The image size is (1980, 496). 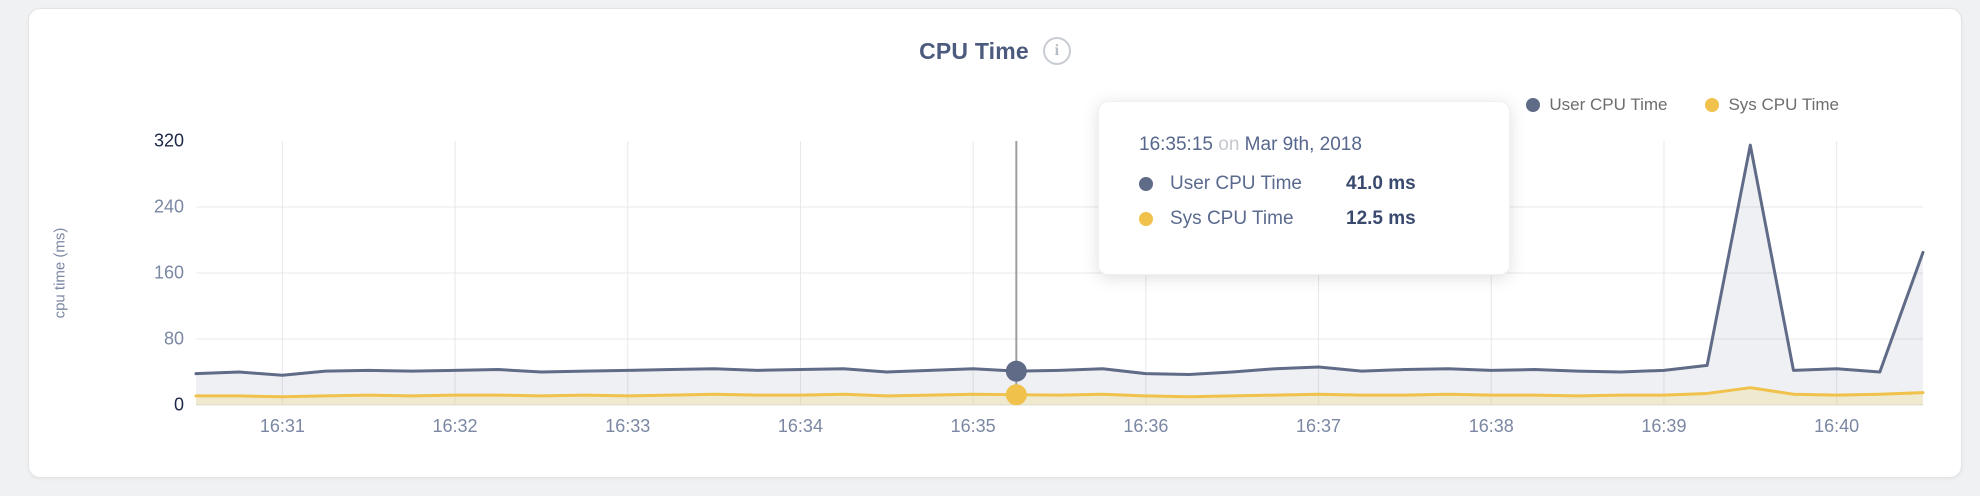 What do you see at coordinates (1682, 105) in the screenshot?
I see `chart-legend: User CPU Time Sys CPU Time` at bounding box center [1682, 105].